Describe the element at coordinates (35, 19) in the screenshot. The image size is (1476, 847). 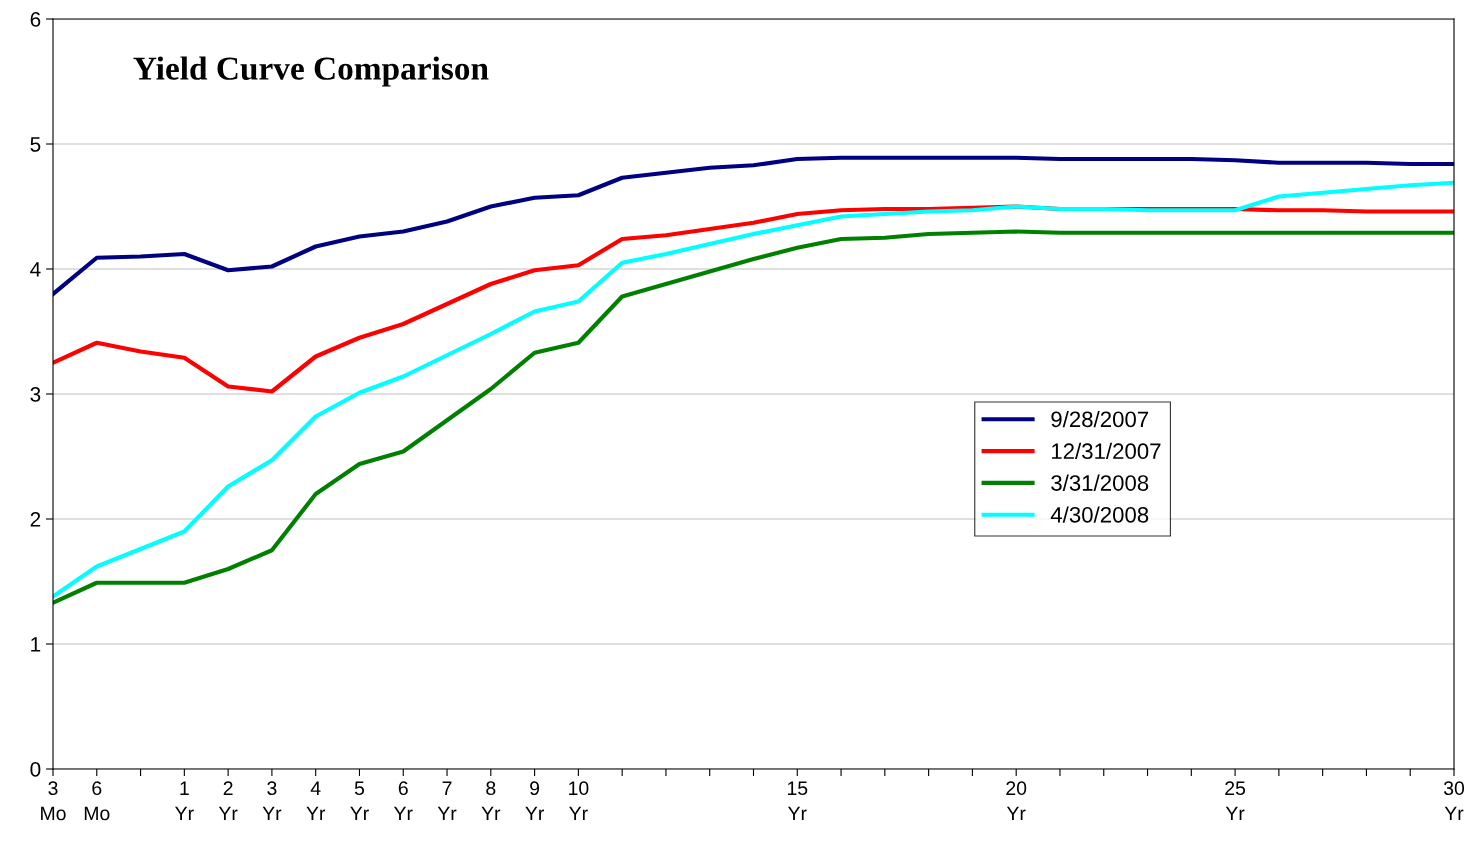
I see `y-tick-label: 6` at that location.